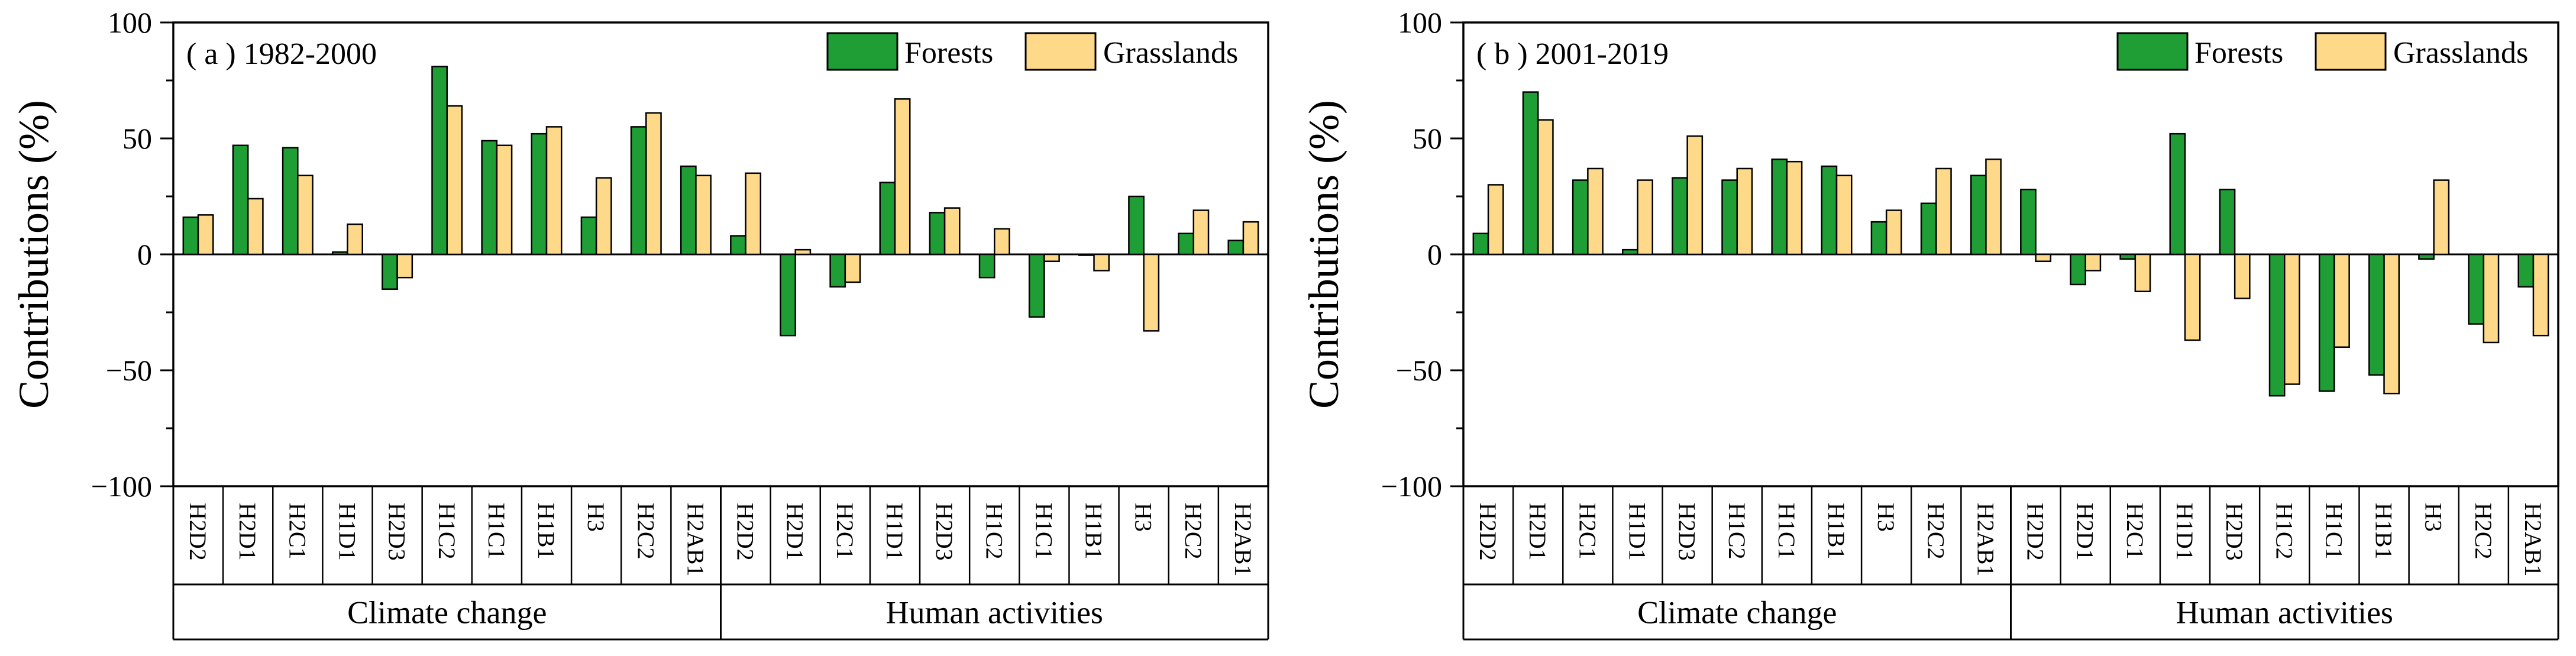 This screenshot has width=2576, height=656. Describe the element at coordinates (121, 486) in the screenshot. I see `y-tick-label: −100` at that location.